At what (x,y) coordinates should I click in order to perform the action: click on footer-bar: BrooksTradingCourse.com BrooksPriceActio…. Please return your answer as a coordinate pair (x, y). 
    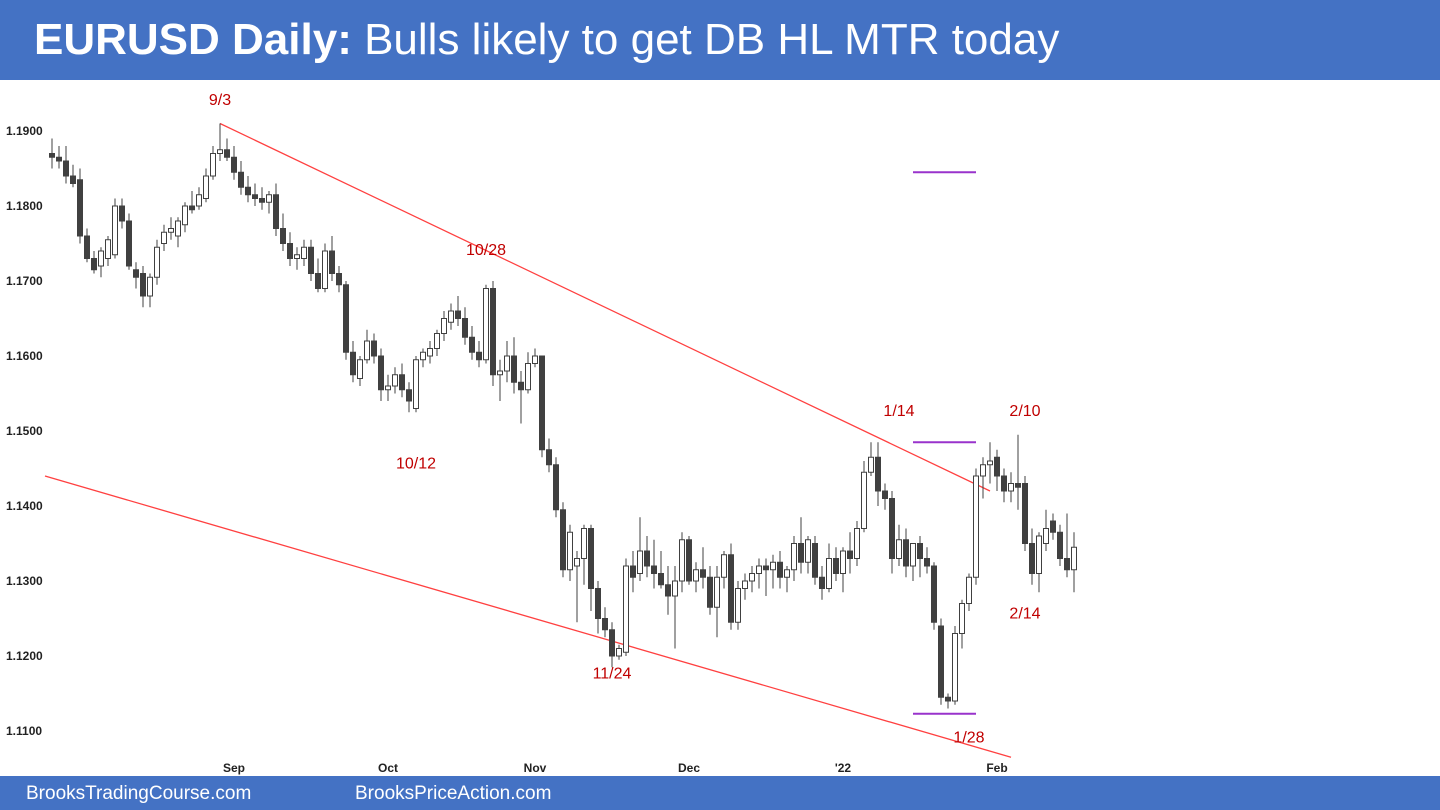
    Looking at the image, I should click on (720, 793).